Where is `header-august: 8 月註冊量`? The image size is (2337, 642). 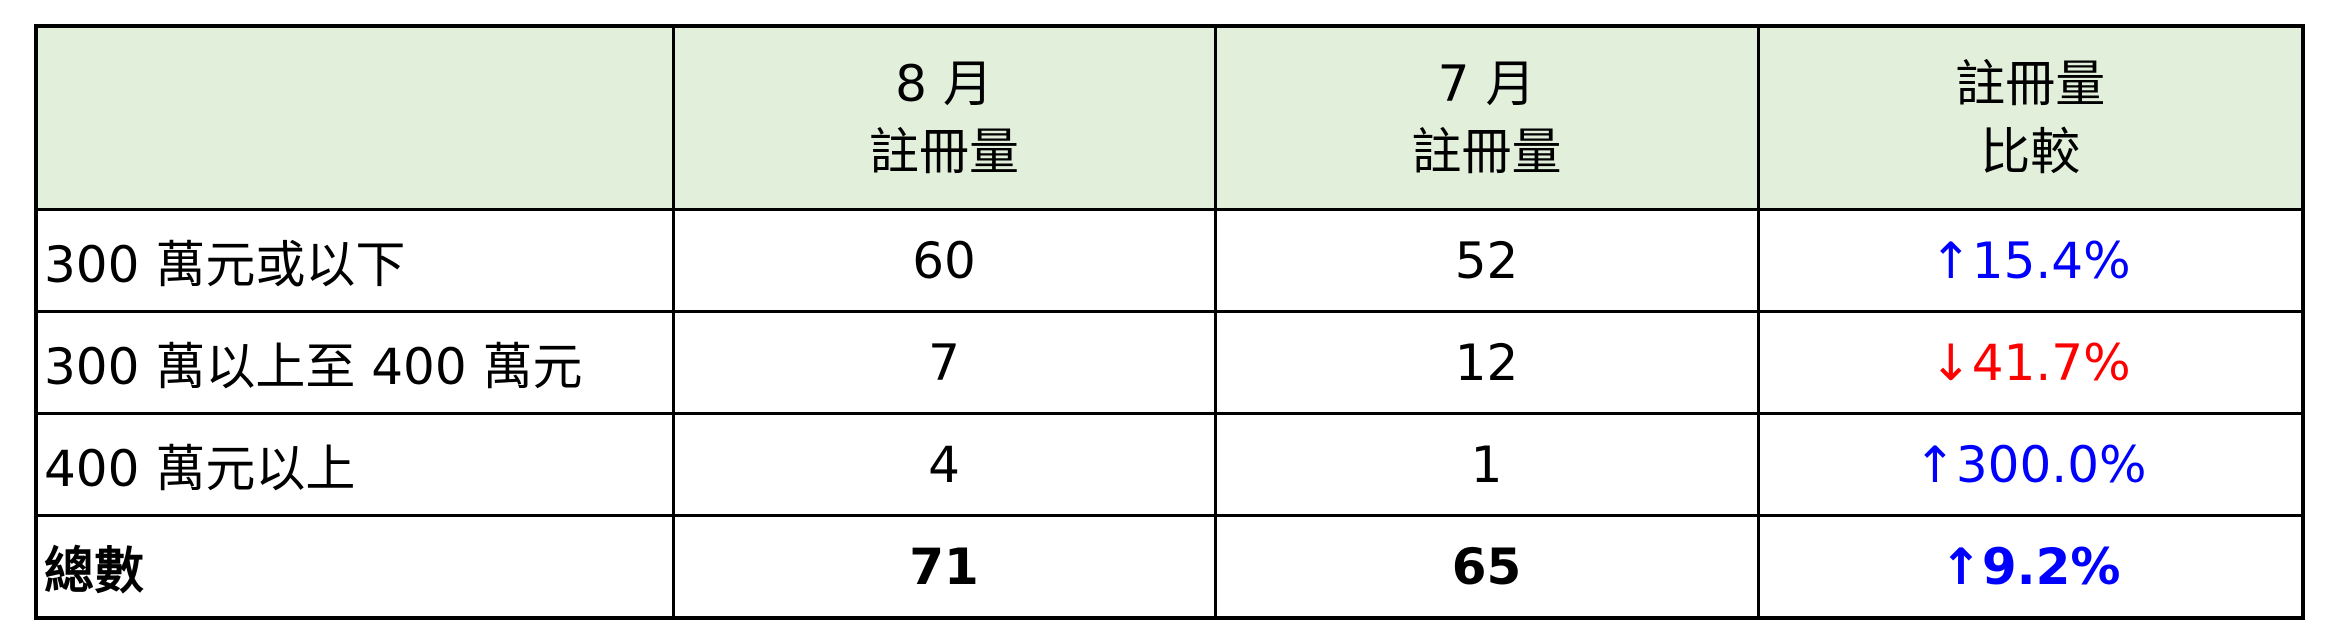 header-august: 8 月註冊量 is located at coordinates (944, 117).